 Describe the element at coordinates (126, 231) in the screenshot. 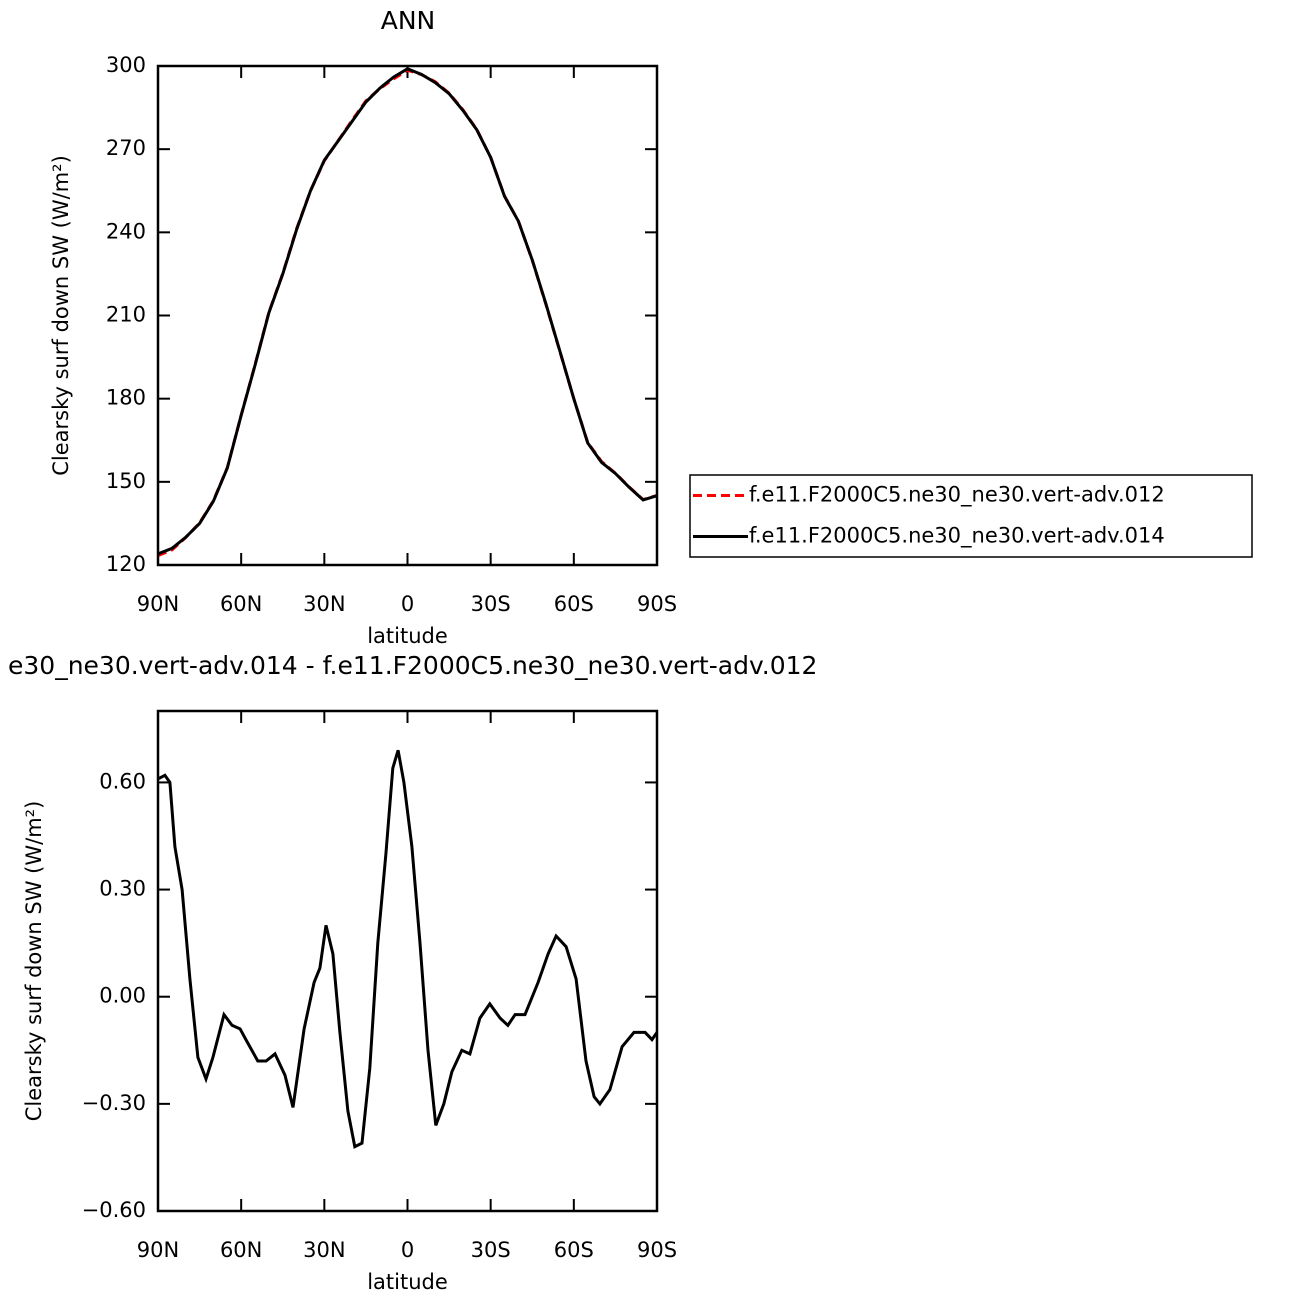

I see `y-tick-label: 240` at that location.